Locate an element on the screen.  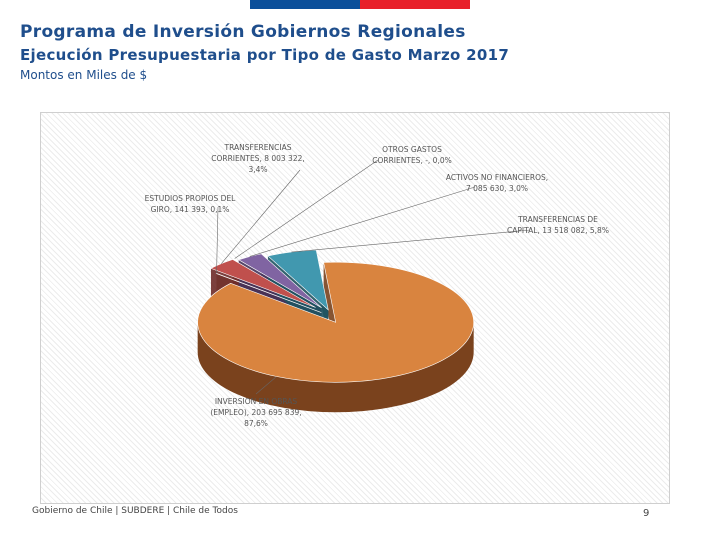
slice-label-2-line-1: CORRIENTES, 8 003 322, is located at coordinates (258, 158).